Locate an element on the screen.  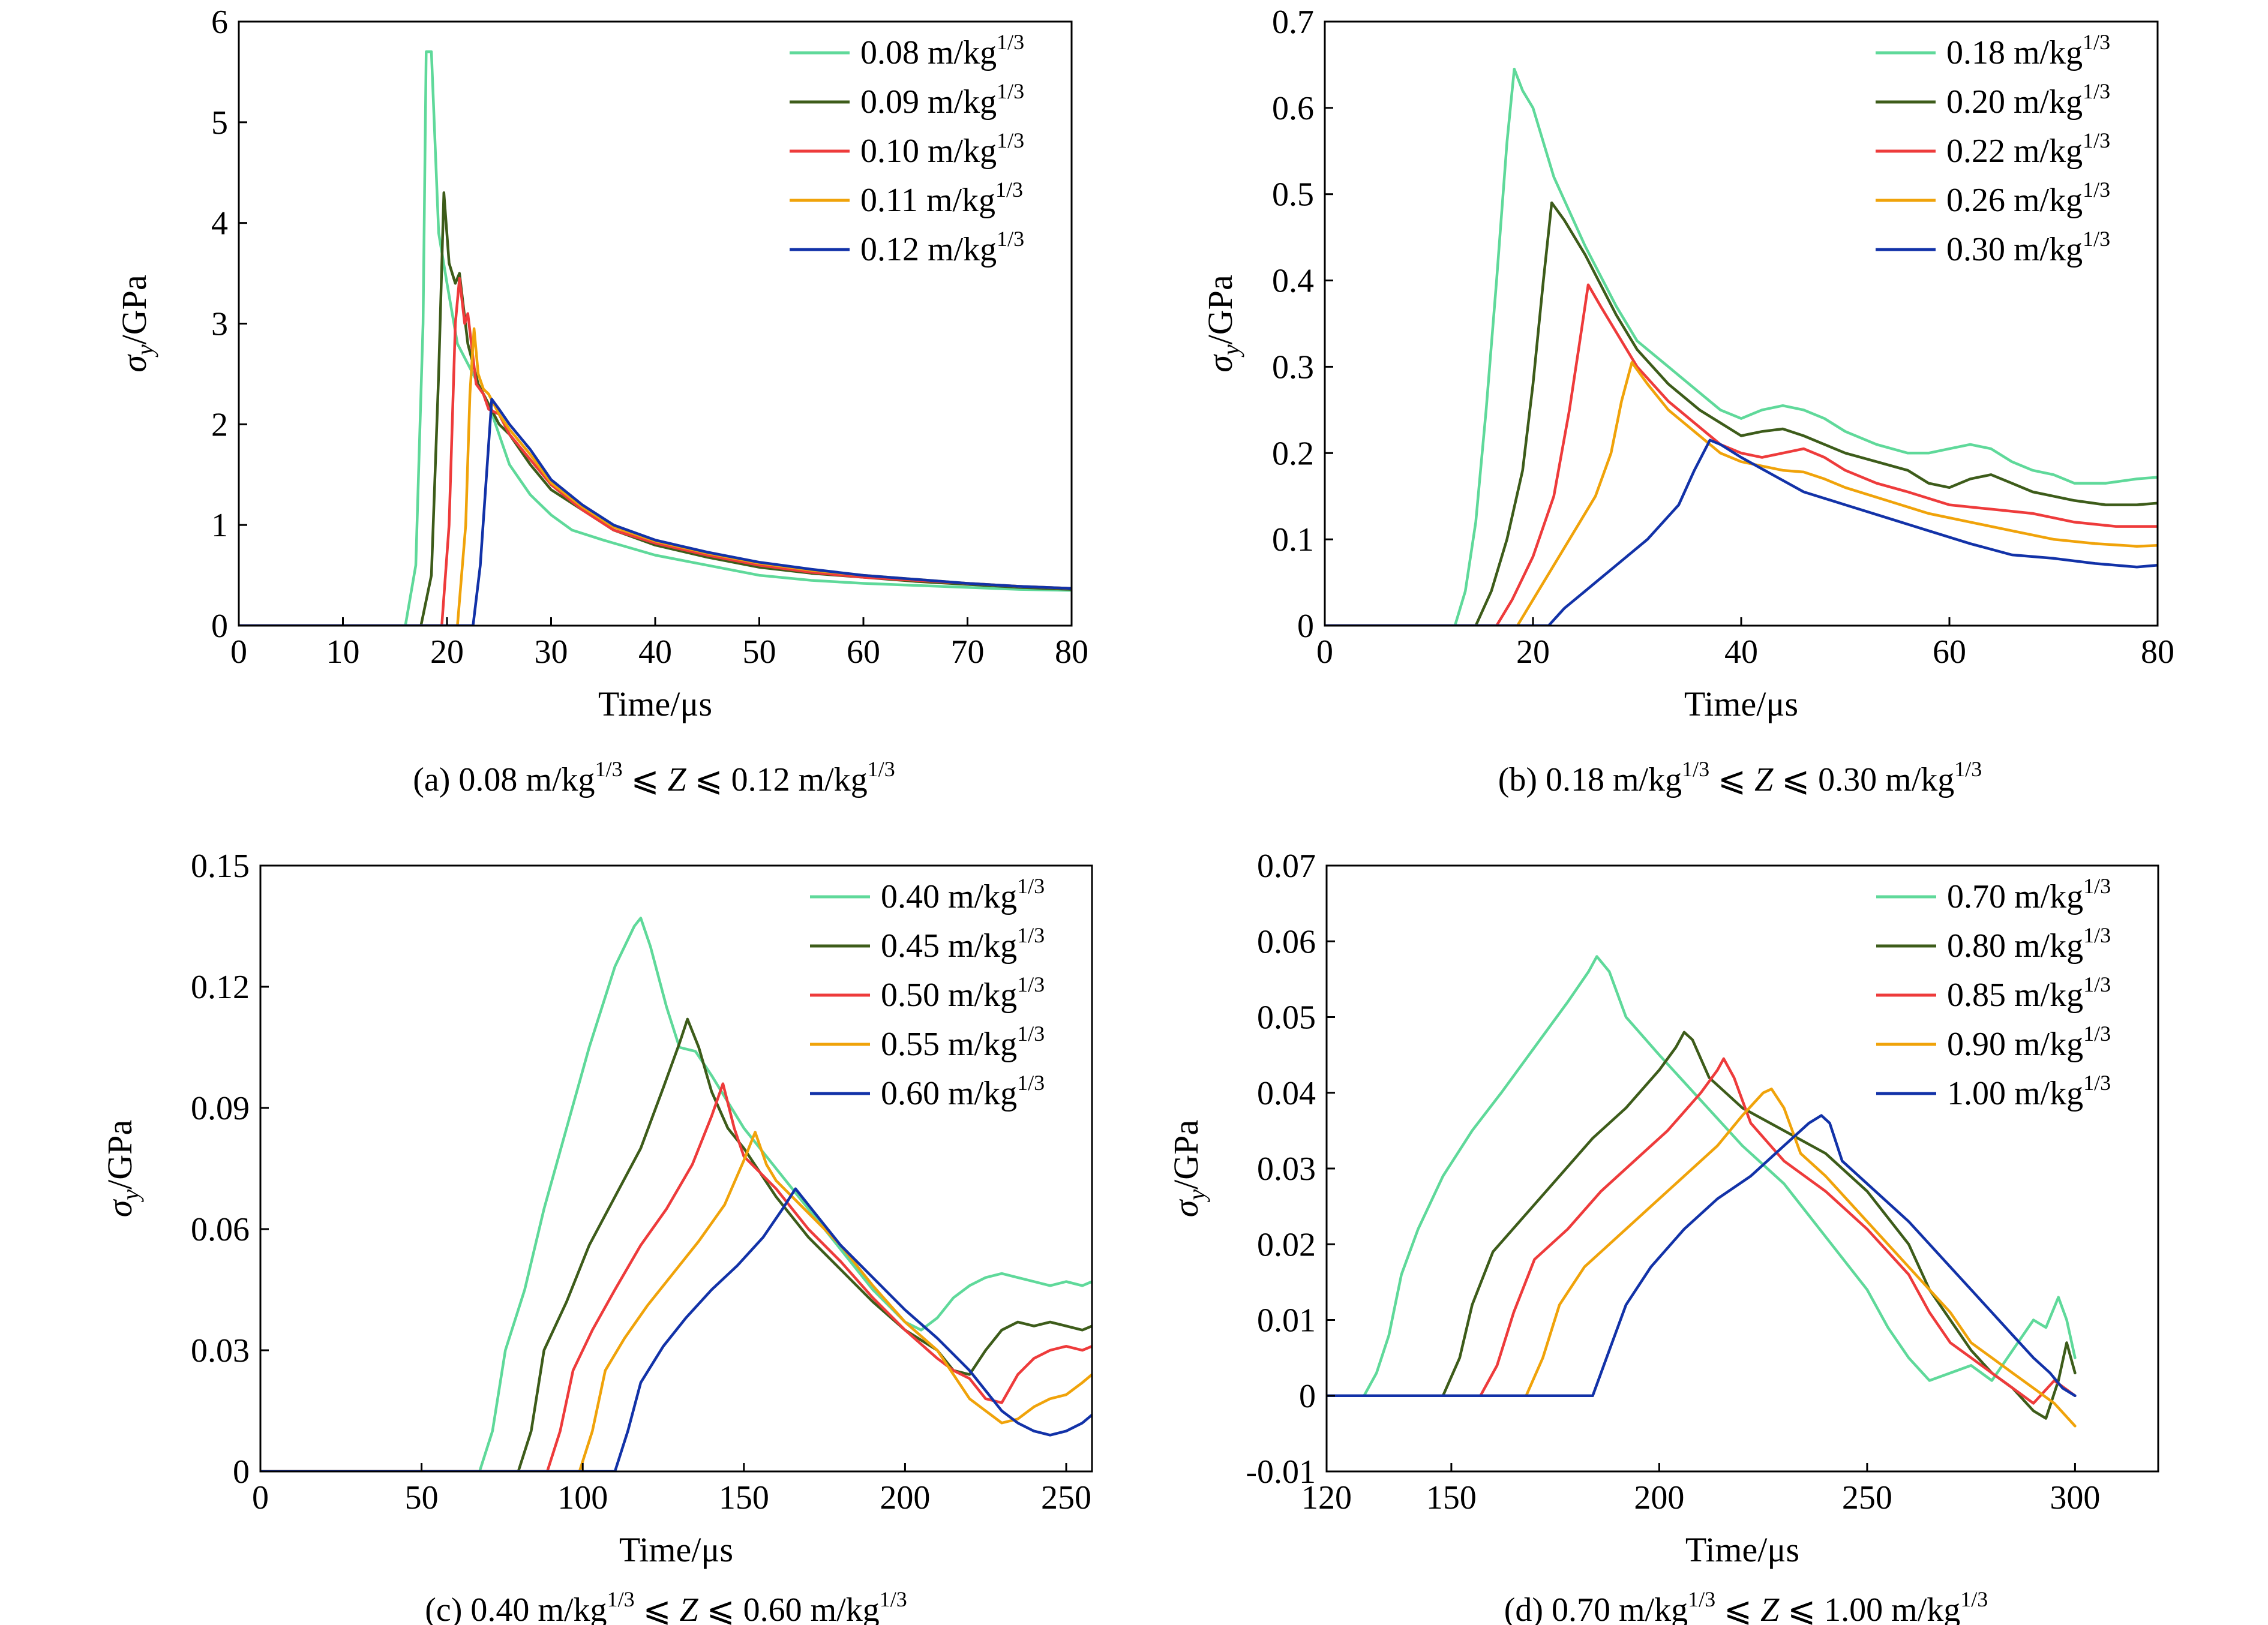
y-tick-label: 0.6 is located at coordinates (1293, 108).